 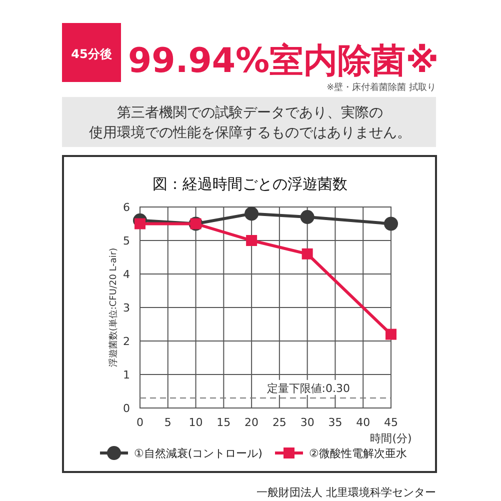 I want to click on y-tick-label: 0, so click(x=126, y=408).